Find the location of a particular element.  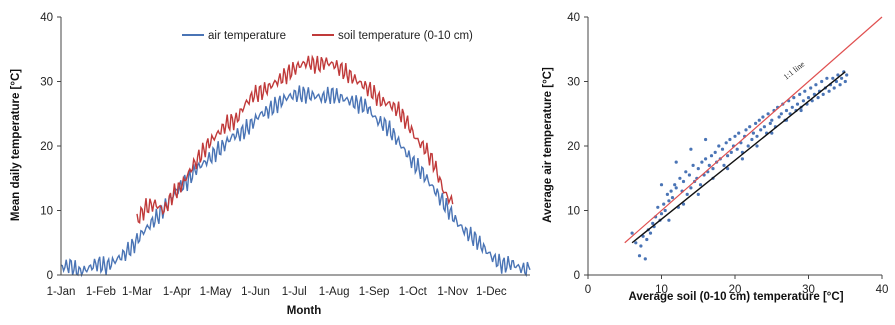

right-y-tick-label: 0 is located at coordinates (577, 276).